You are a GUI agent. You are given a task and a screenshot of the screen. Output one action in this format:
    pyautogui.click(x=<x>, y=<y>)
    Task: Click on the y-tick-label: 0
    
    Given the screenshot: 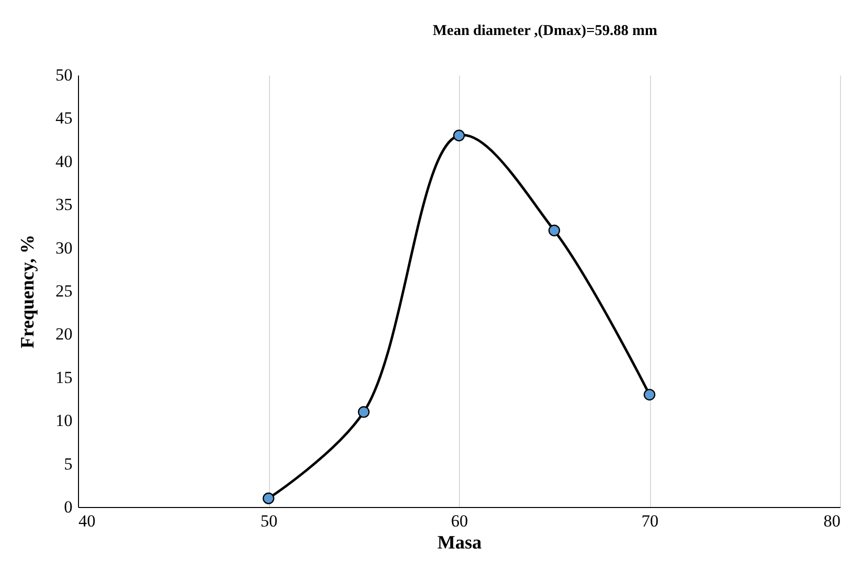 What is the action you would take?
    pyautogui.click(x=68, y=507)
    